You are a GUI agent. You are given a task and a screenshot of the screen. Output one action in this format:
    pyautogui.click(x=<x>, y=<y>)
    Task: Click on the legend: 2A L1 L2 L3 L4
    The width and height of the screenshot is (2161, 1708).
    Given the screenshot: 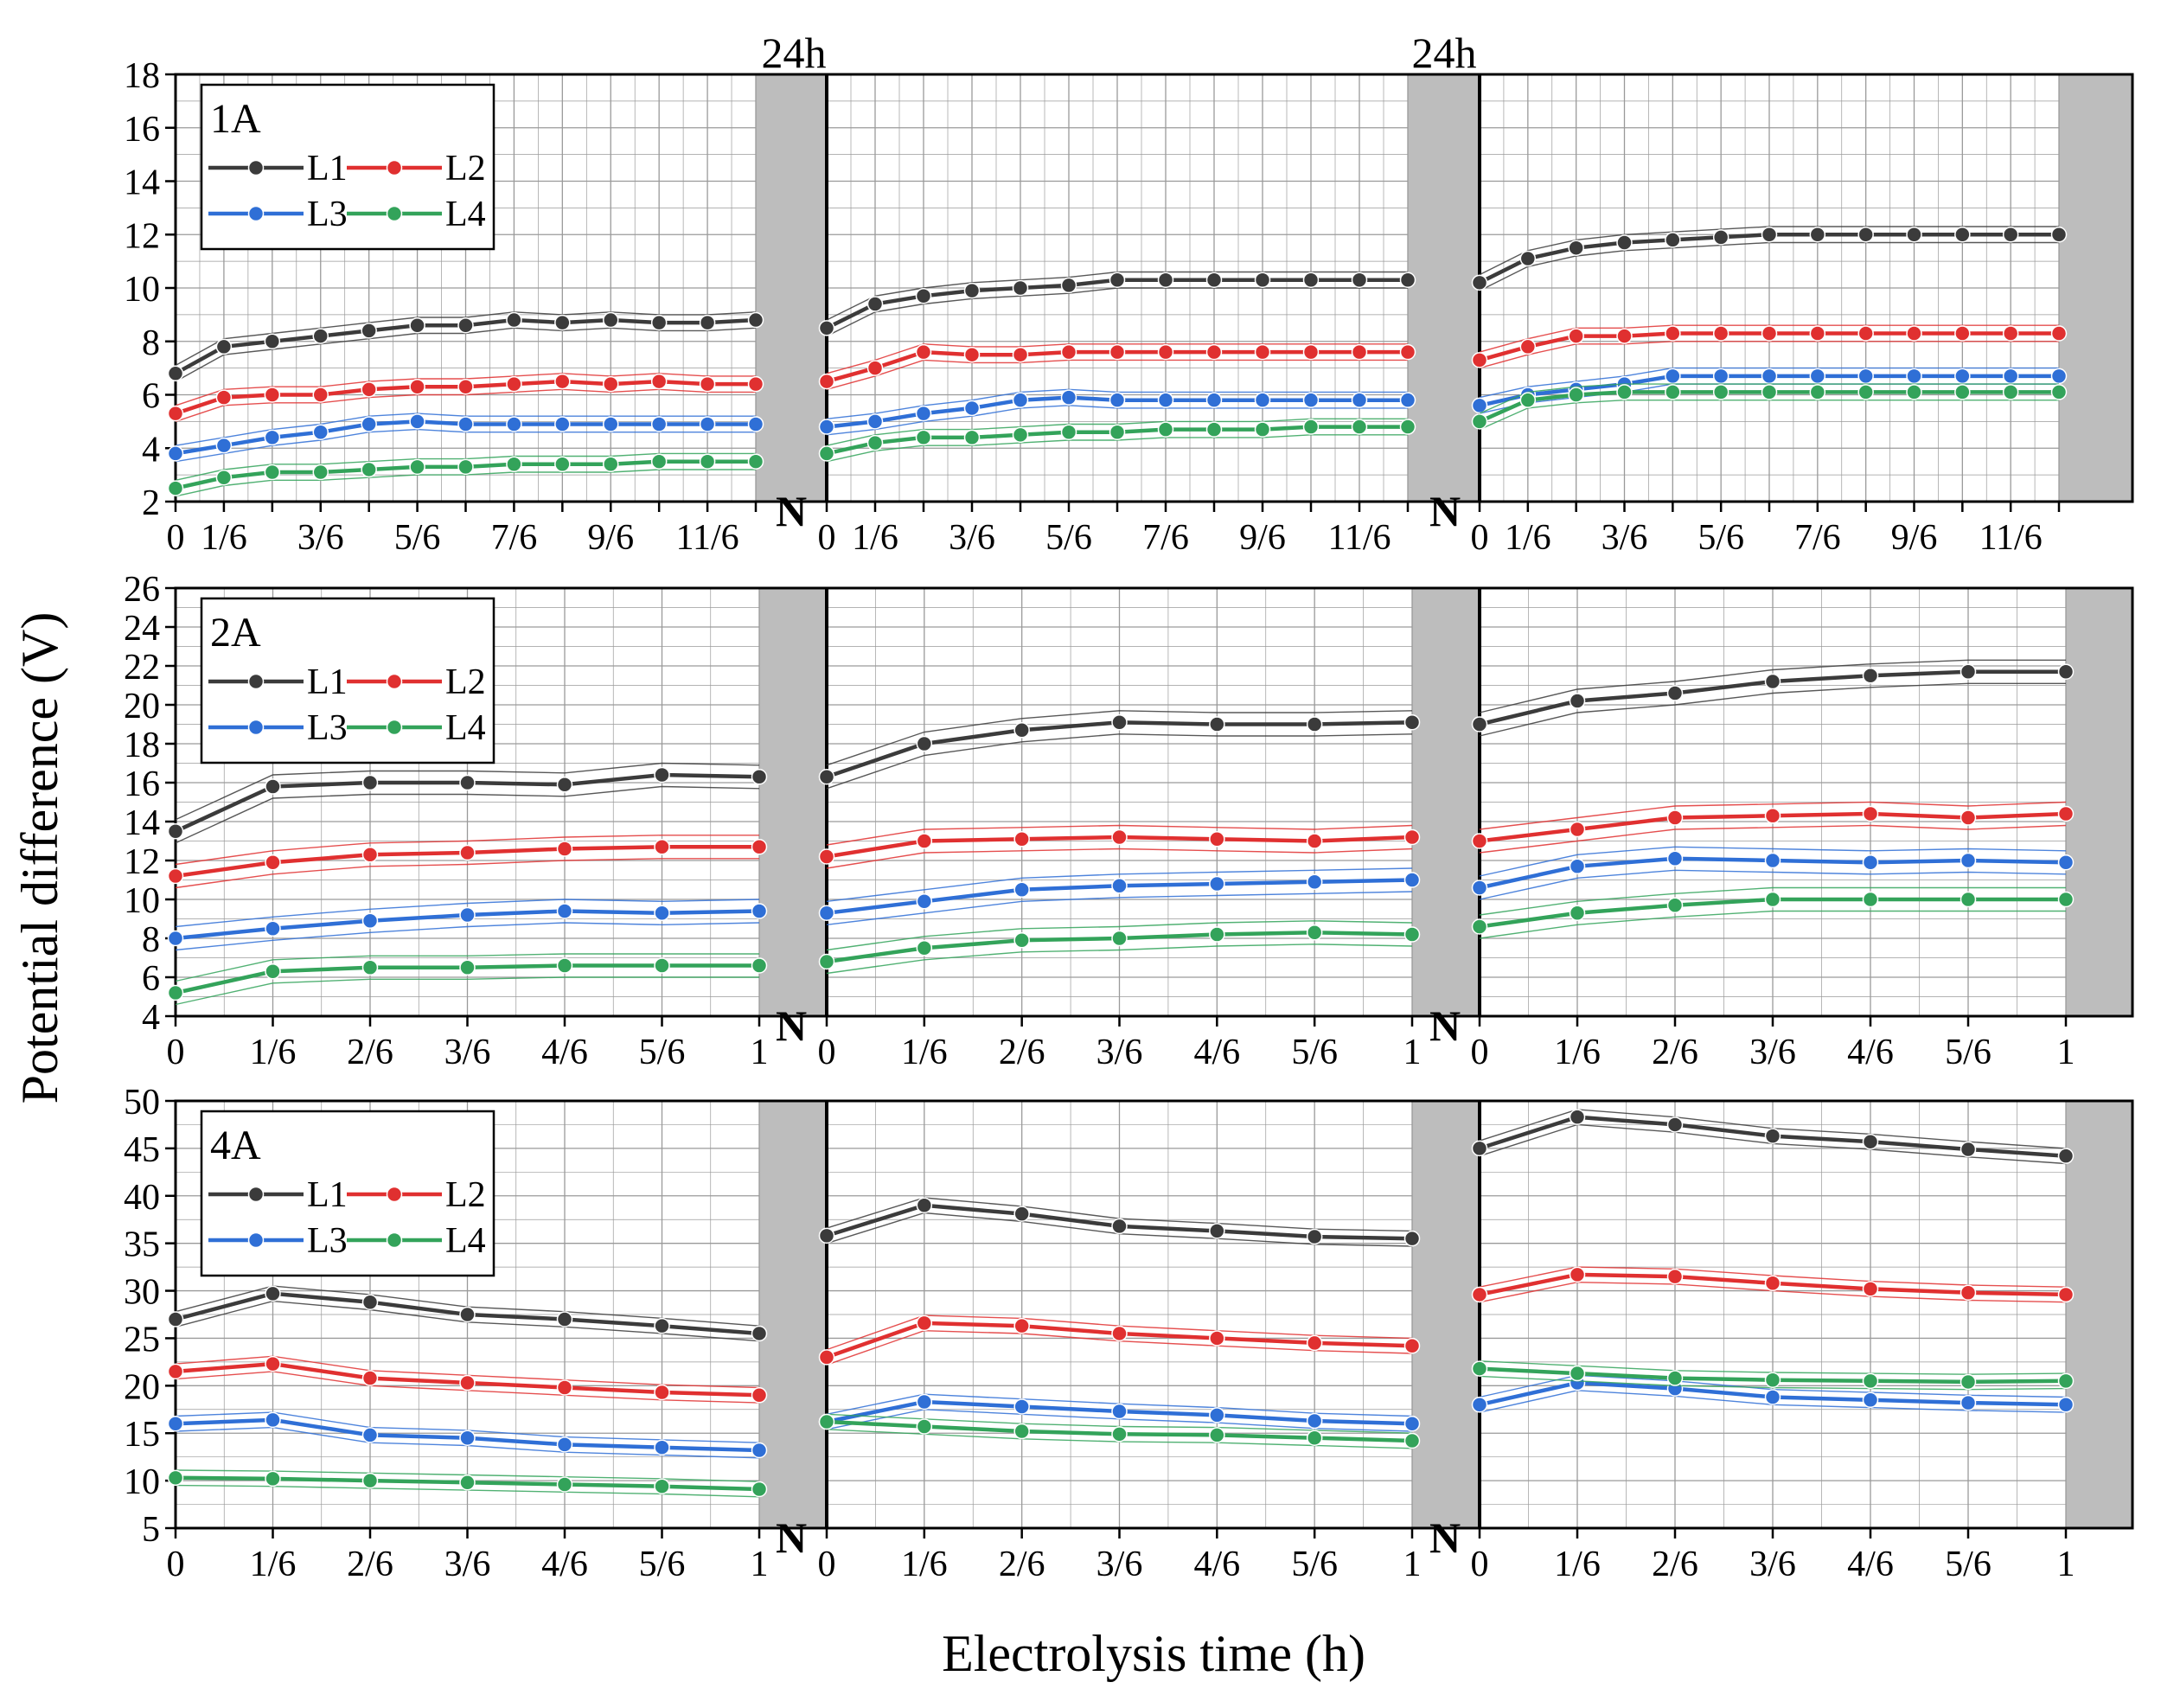 What is the action you would take?
    pyautogui.click(x=347, y=680)
    